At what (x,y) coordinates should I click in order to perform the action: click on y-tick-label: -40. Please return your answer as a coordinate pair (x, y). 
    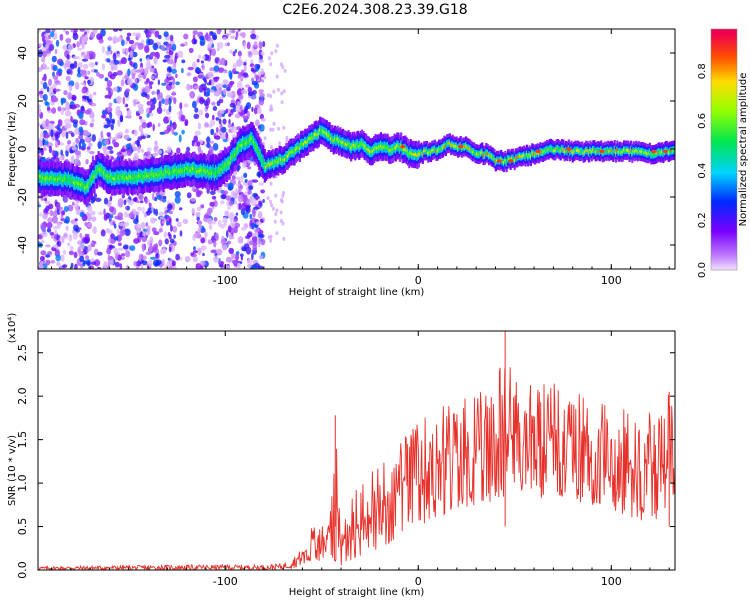
    Looking at the image, I should click on (22, 245).